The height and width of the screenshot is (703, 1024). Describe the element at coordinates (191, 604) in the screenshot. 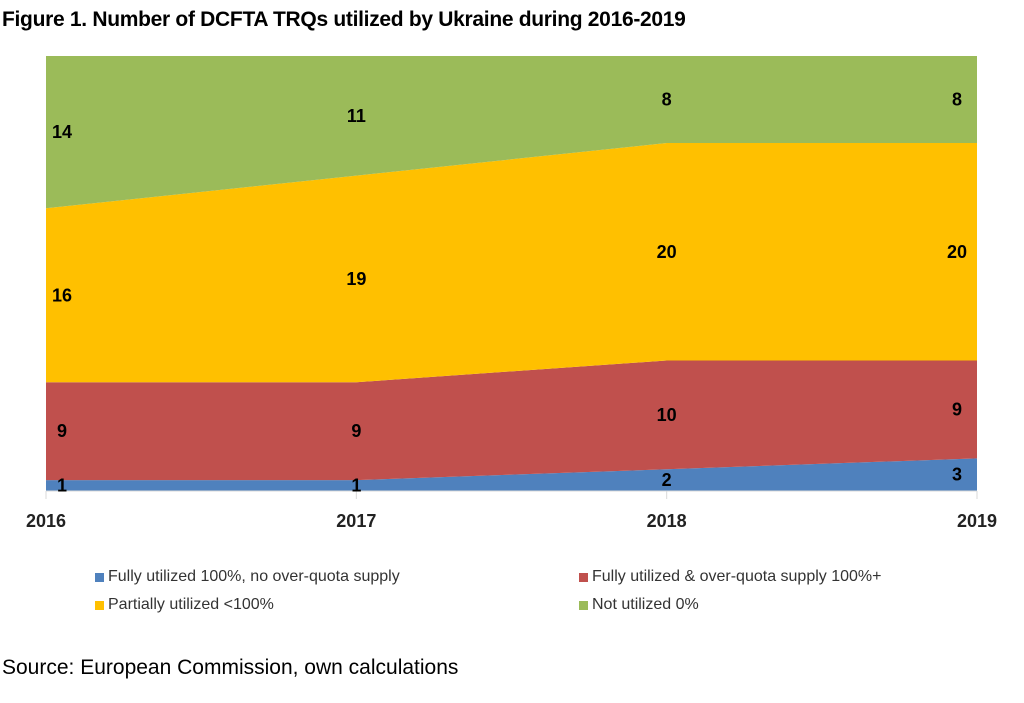

I see `legend-label: Partially utilized <100%` at that location.